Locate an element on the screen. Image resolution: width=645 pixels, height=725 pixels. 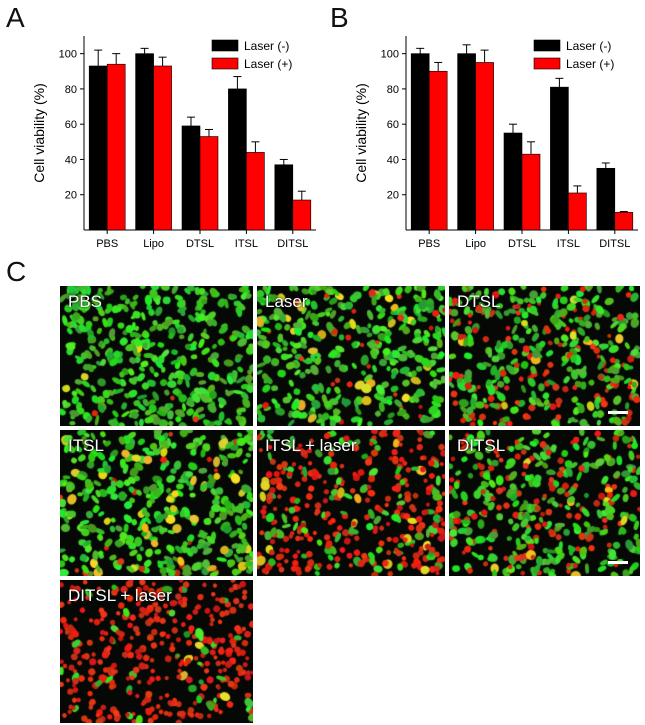
micrograph-ditsl: DITSL is located at coordinates (544, 503).